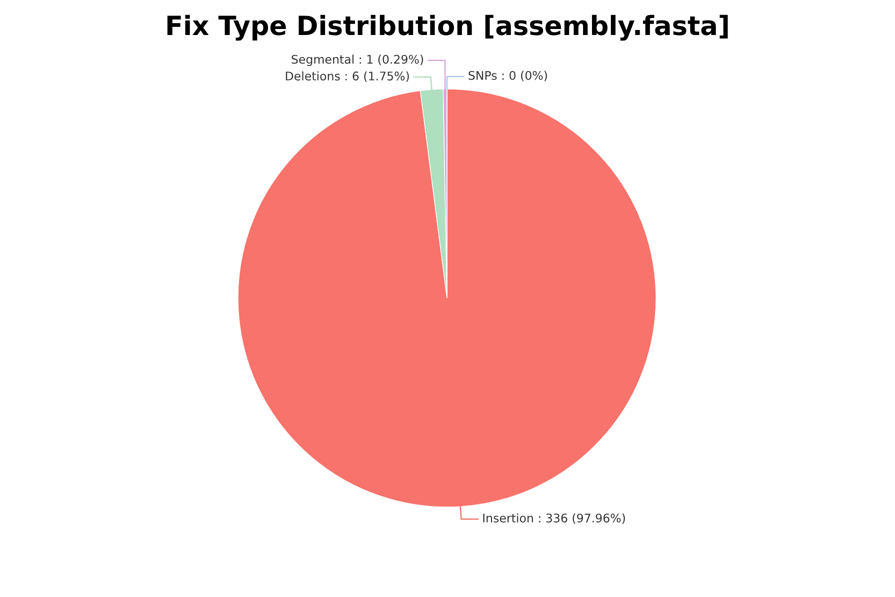 This screenshot has width=895, height=597. What do you see at coordinates (358, 60) in the screenshot?
I see `slice-label: Segmental : 1 (0.29%)` at bounding box center [358, 60].